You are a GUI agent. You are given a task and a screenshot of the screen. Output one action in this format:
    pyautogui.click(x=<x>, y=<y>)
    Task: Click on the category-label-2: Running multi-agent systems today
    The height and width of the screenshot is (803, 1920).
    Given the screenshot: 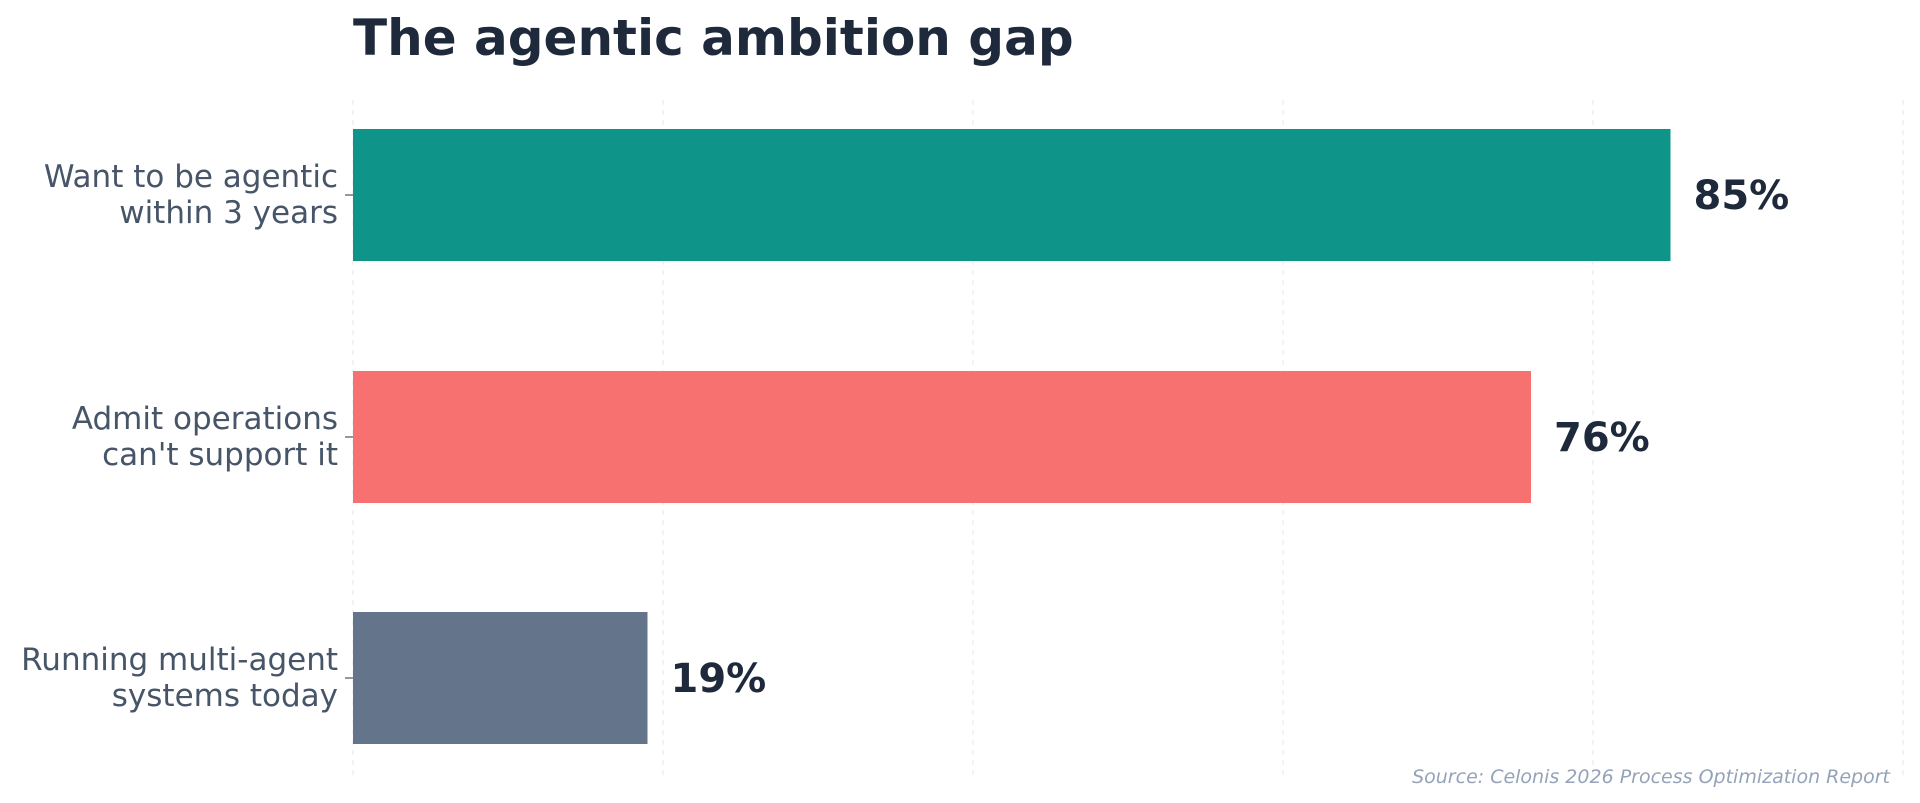 What is the action you would take?
    pyautogui.click(x=179, y=678)
    